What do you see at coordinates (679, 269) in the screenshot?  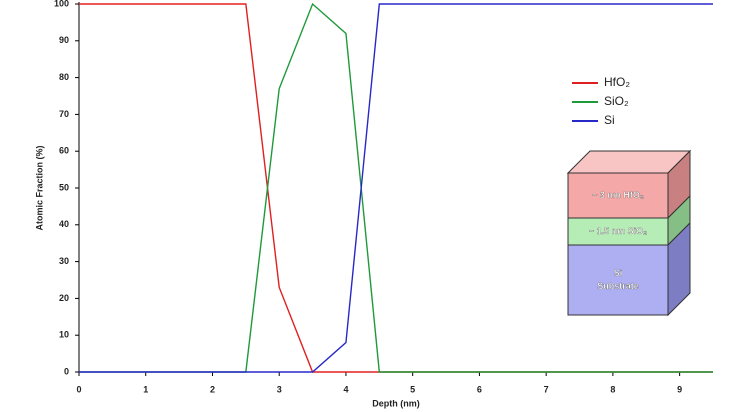 I see `inset-side` at bounding box center [679, 269].